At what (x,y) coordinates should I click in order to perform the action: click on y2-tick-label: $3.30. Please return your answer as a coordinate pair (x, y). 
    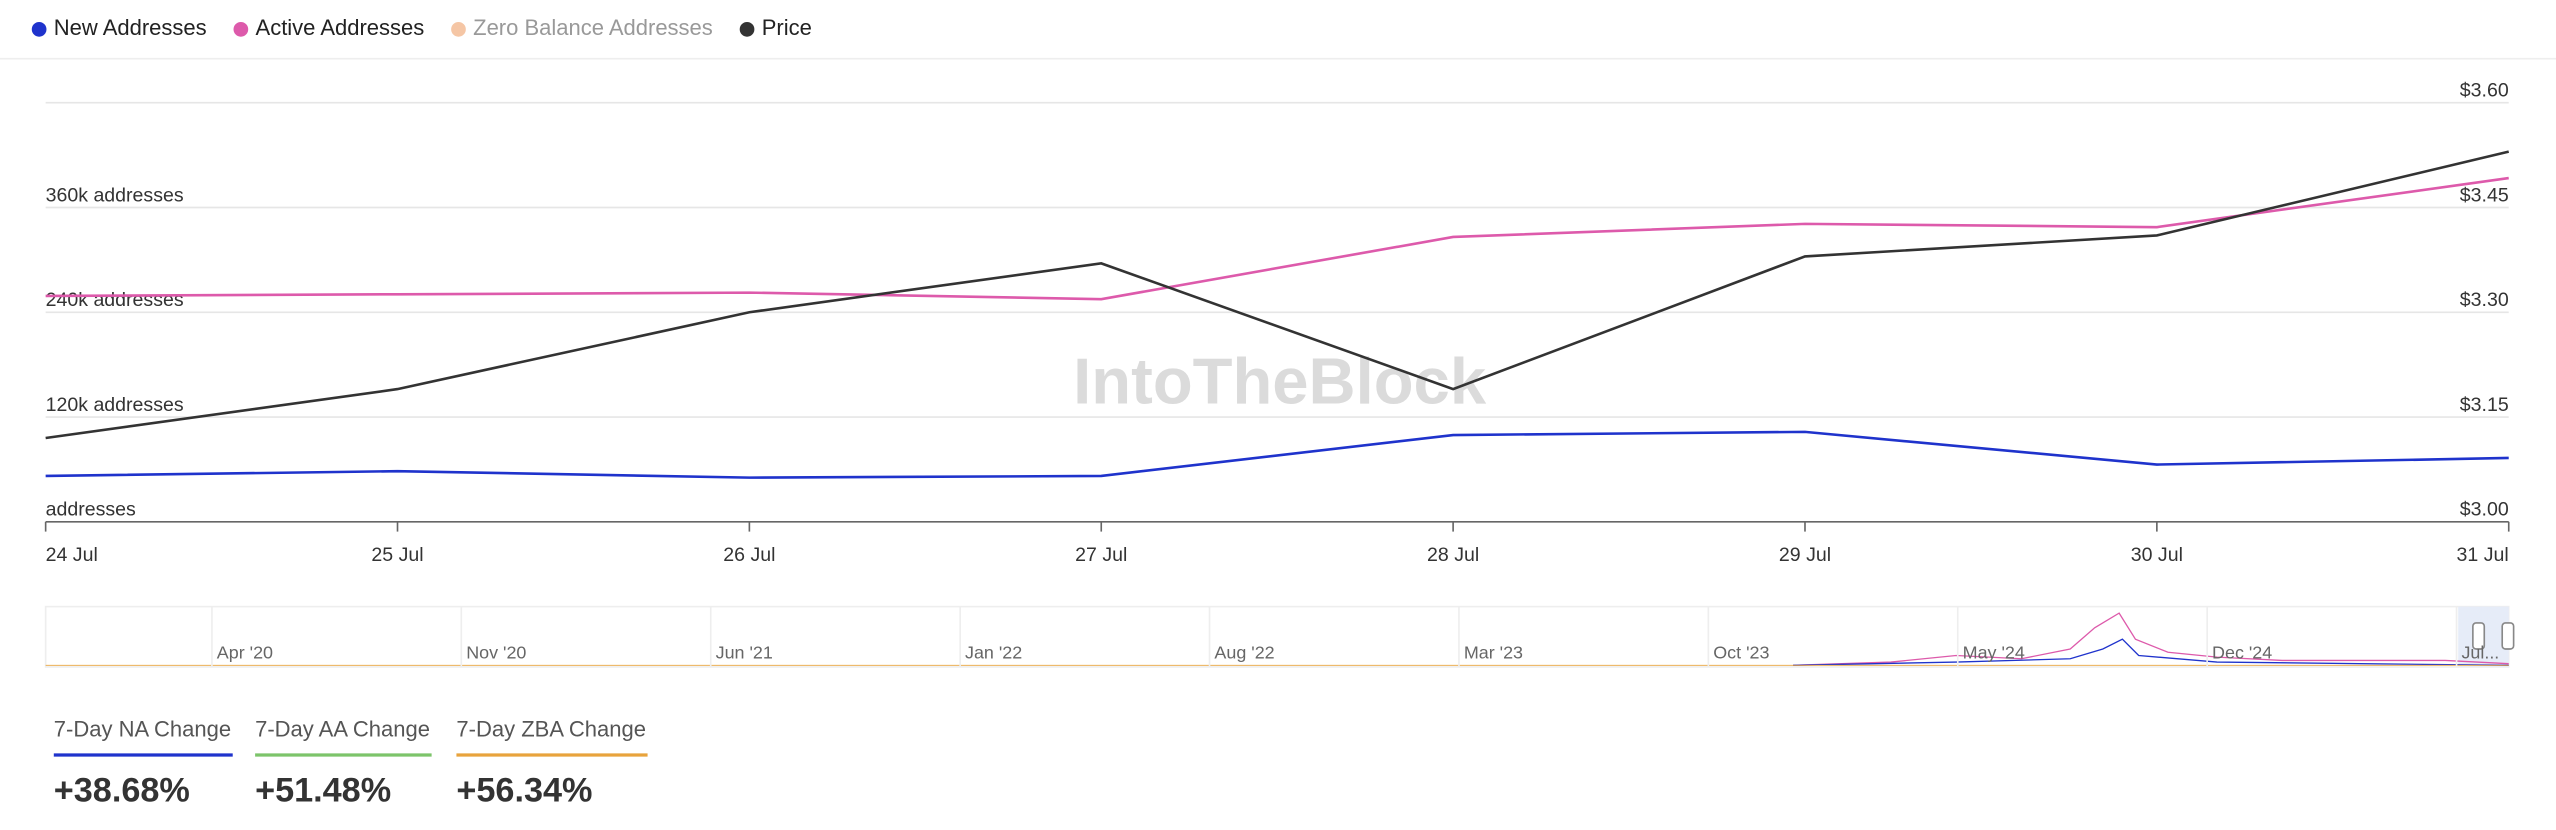
    Looking at the image, I should click on (2484, 300).